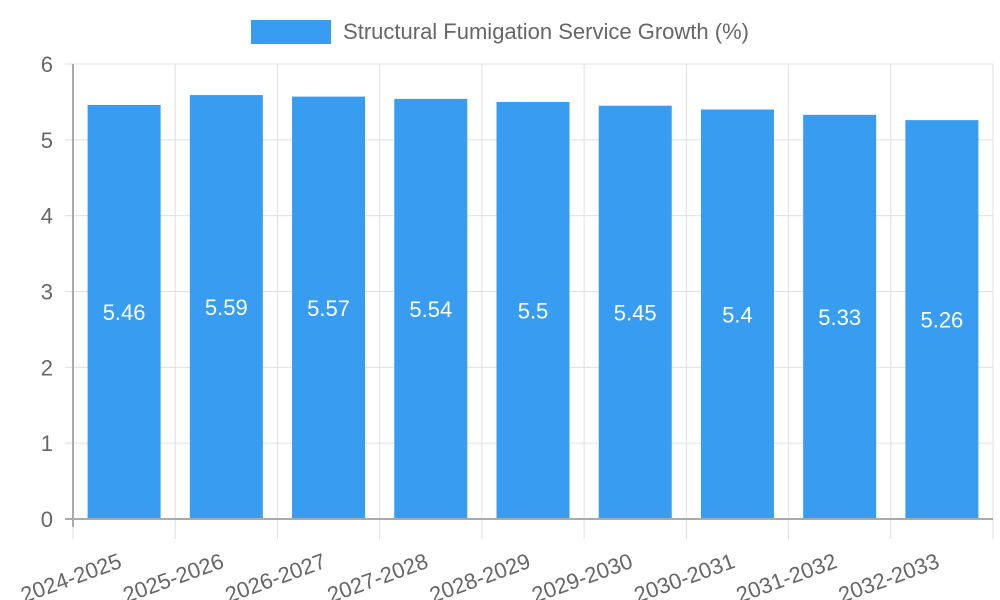 This screenshot has width=1000, height=600. Describe the element at coordinates (377, 574) in the screenshot. I see `x-tick-label: 2027-2028` at that location.